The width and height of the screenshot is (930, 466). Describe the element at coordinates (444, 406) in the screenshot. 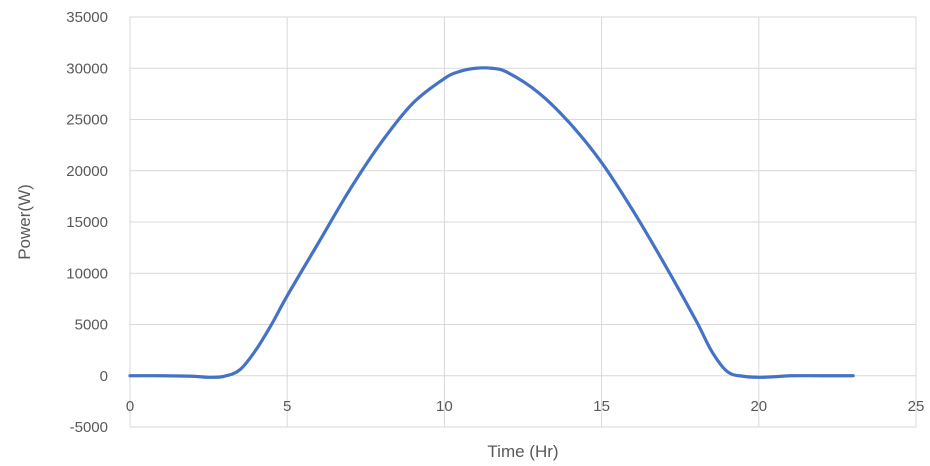

I see `x-tick-label: 10` at that location.